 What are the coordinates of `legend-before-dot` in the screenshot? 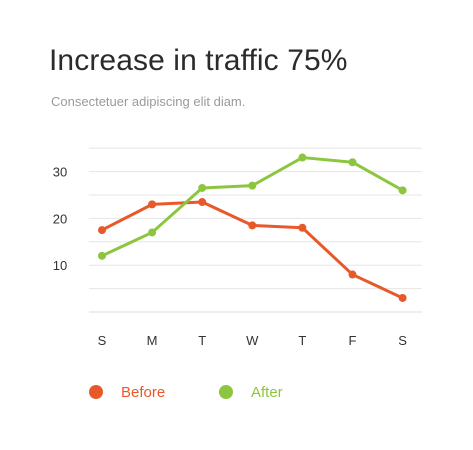 It's located at (96, 392).